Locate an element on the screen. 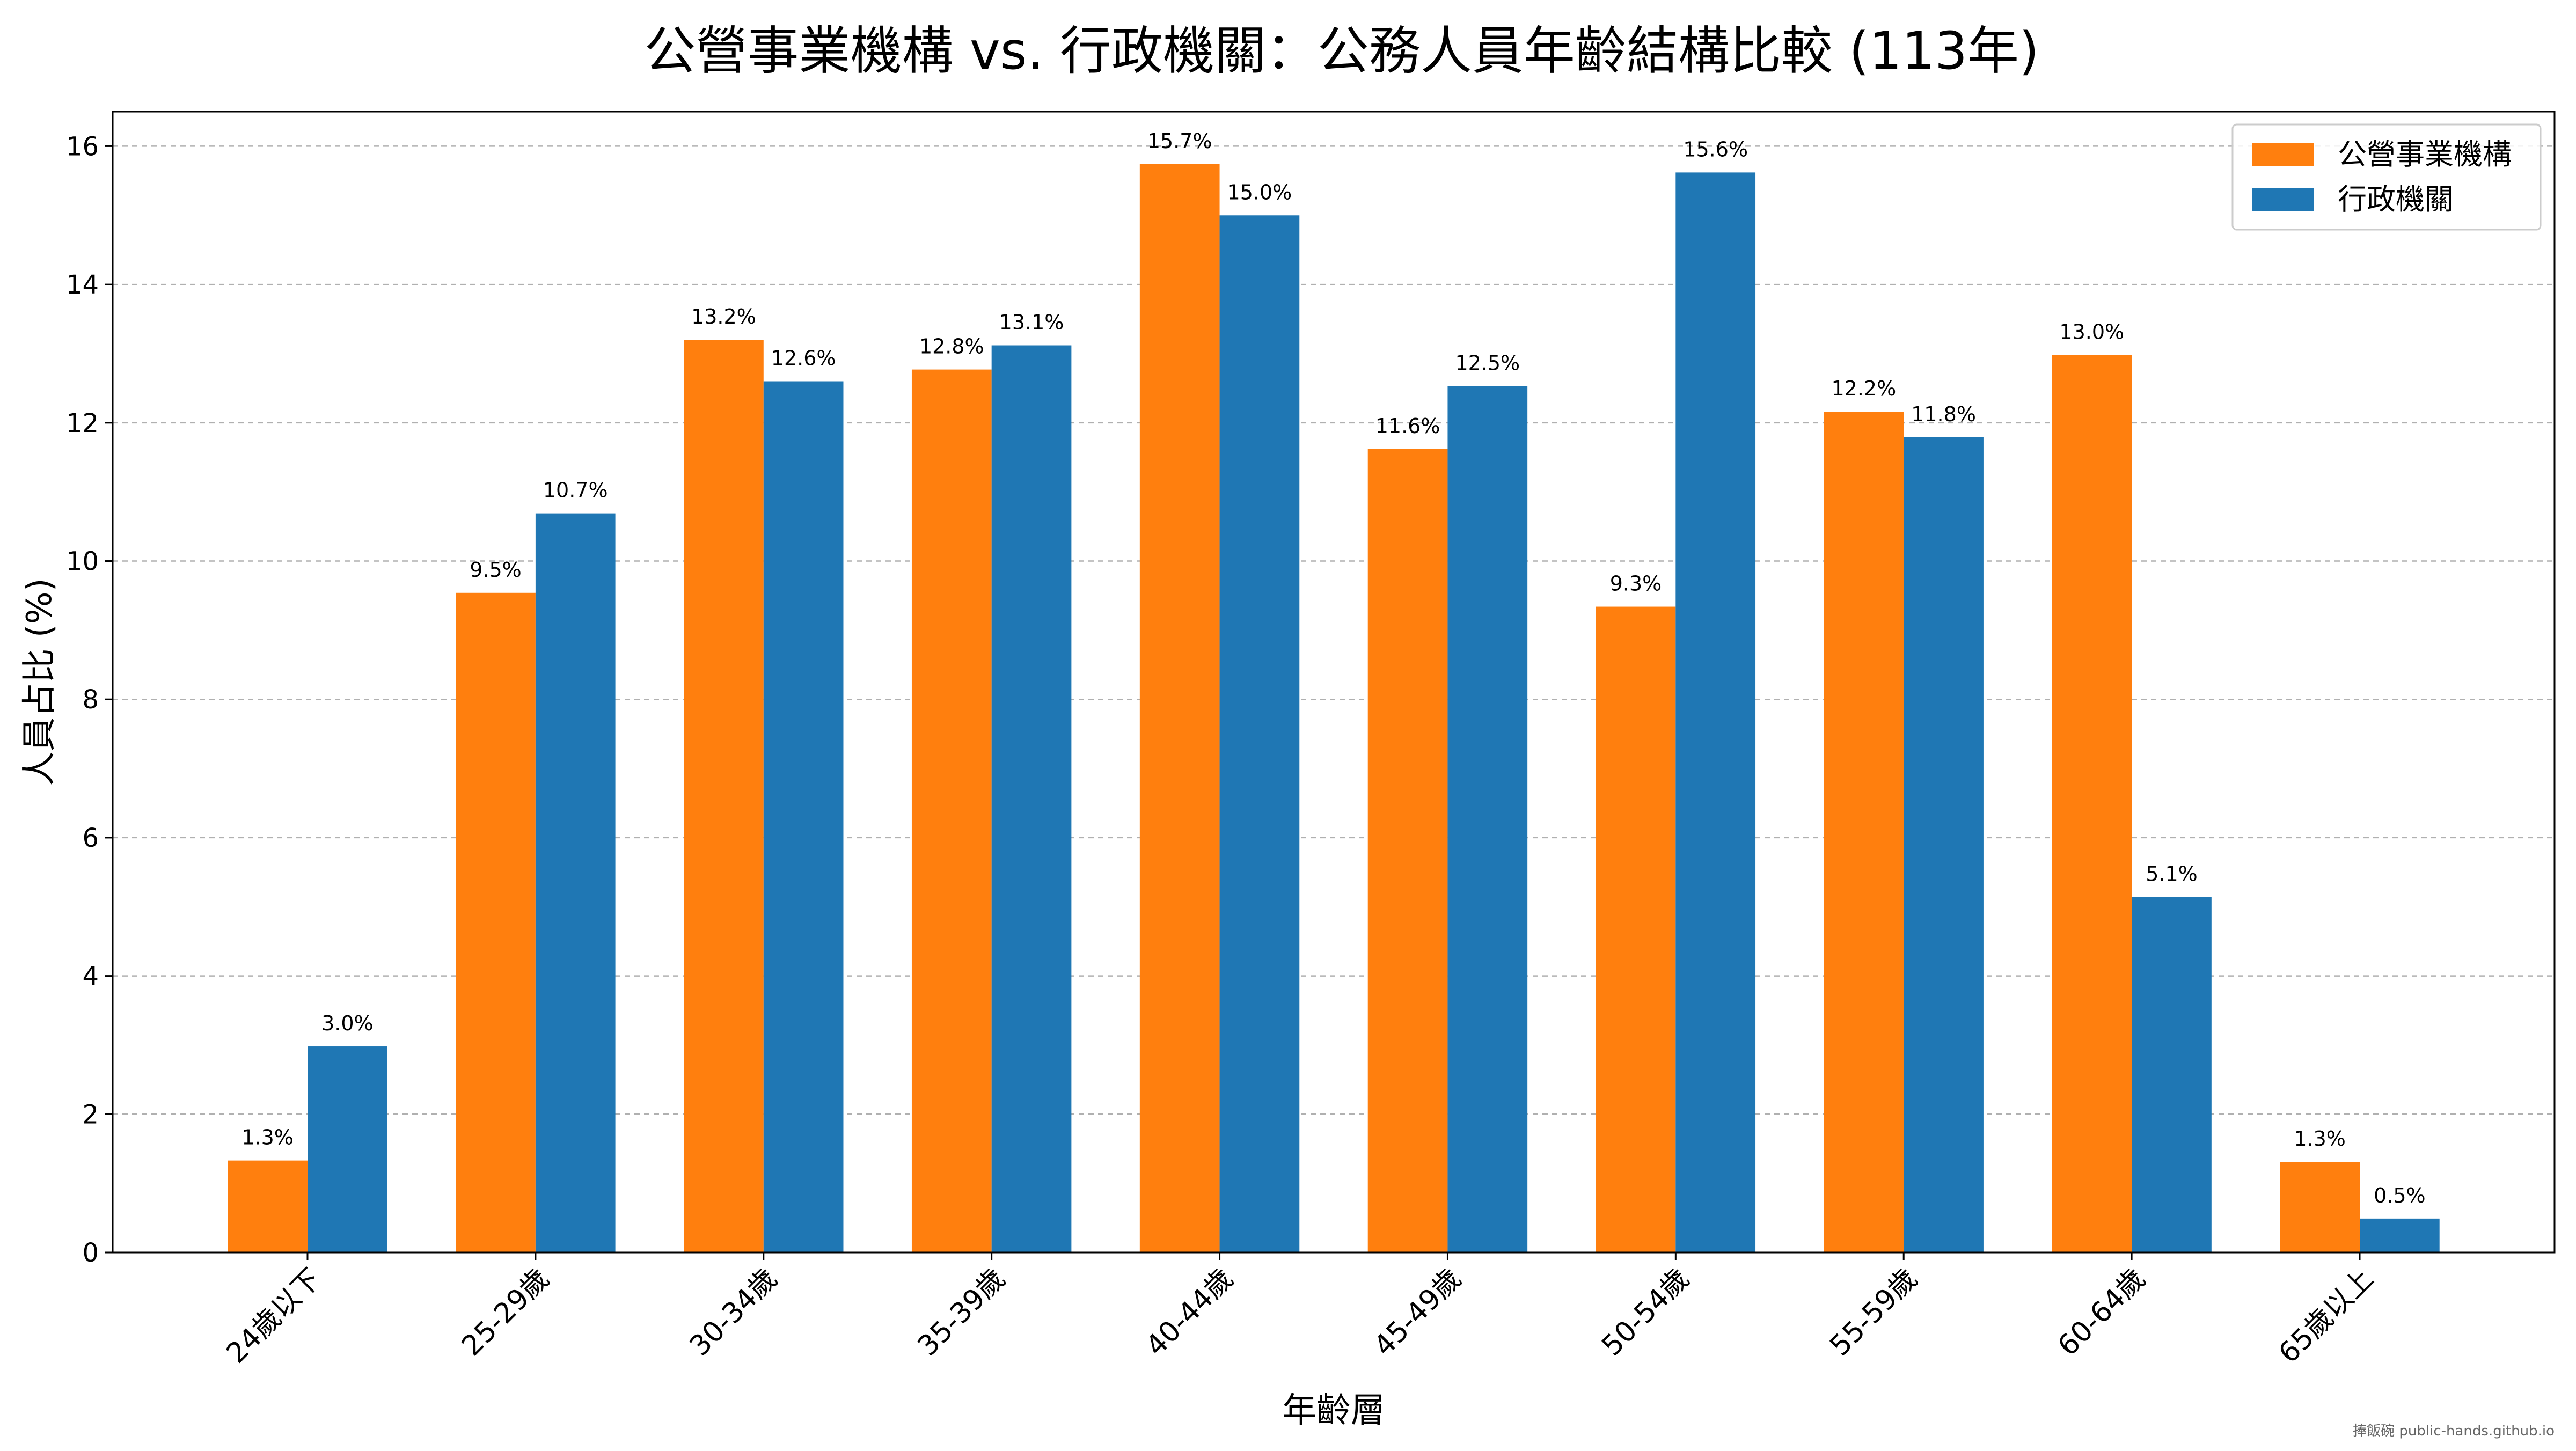 The height and width of the screenshot is (1451, 2576). legend-swatch-administrative-agencies is located at coordinates (2283, 199).